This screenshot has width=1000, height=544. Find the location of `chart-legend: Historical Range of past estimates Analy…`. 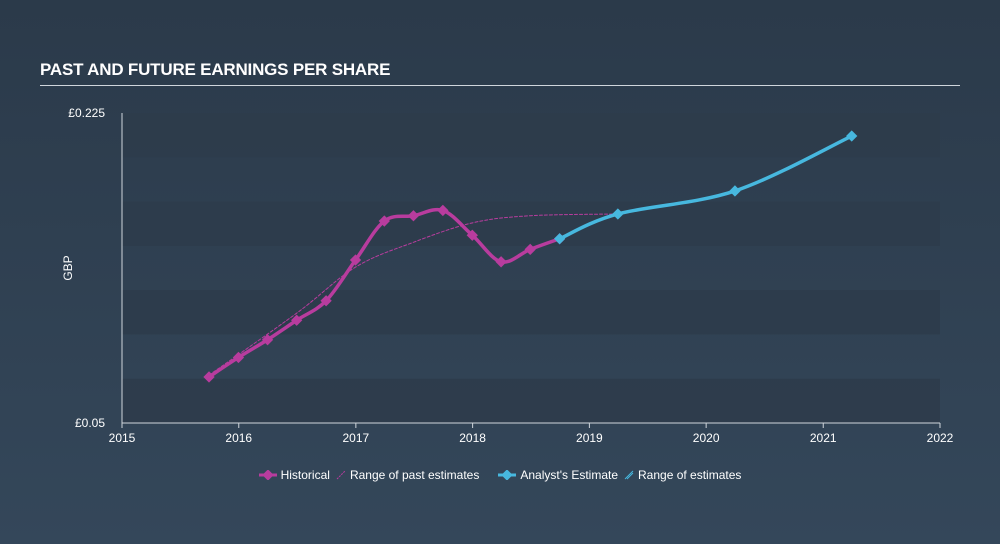

chart-legend: Historical Range of past estimates Analy… is located at coordinates (500, 475).